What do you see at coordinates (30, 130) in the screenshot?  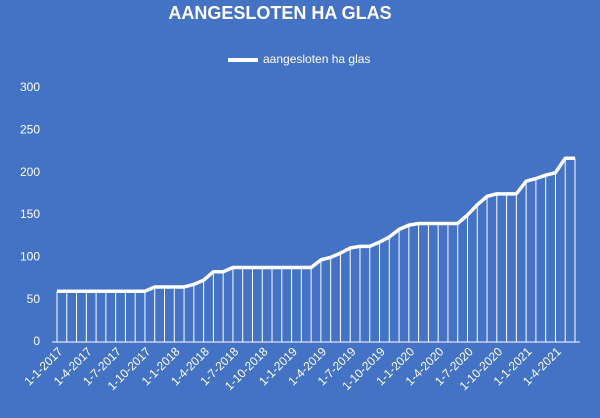 I see `y-tick-label: 250` at bounding box center [30, 130].